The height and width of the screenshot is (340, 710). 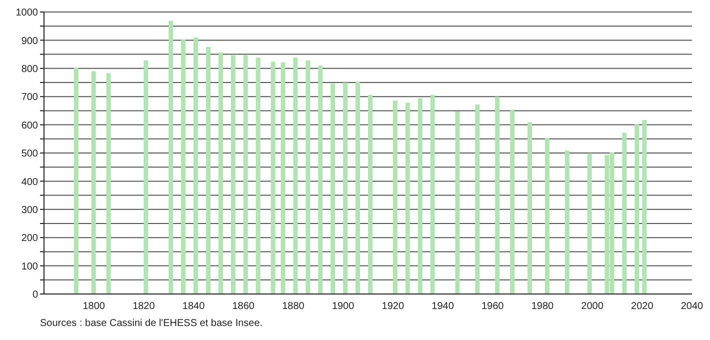 I want to click on x-tick-label: 1980, so click(x=542, y=306).